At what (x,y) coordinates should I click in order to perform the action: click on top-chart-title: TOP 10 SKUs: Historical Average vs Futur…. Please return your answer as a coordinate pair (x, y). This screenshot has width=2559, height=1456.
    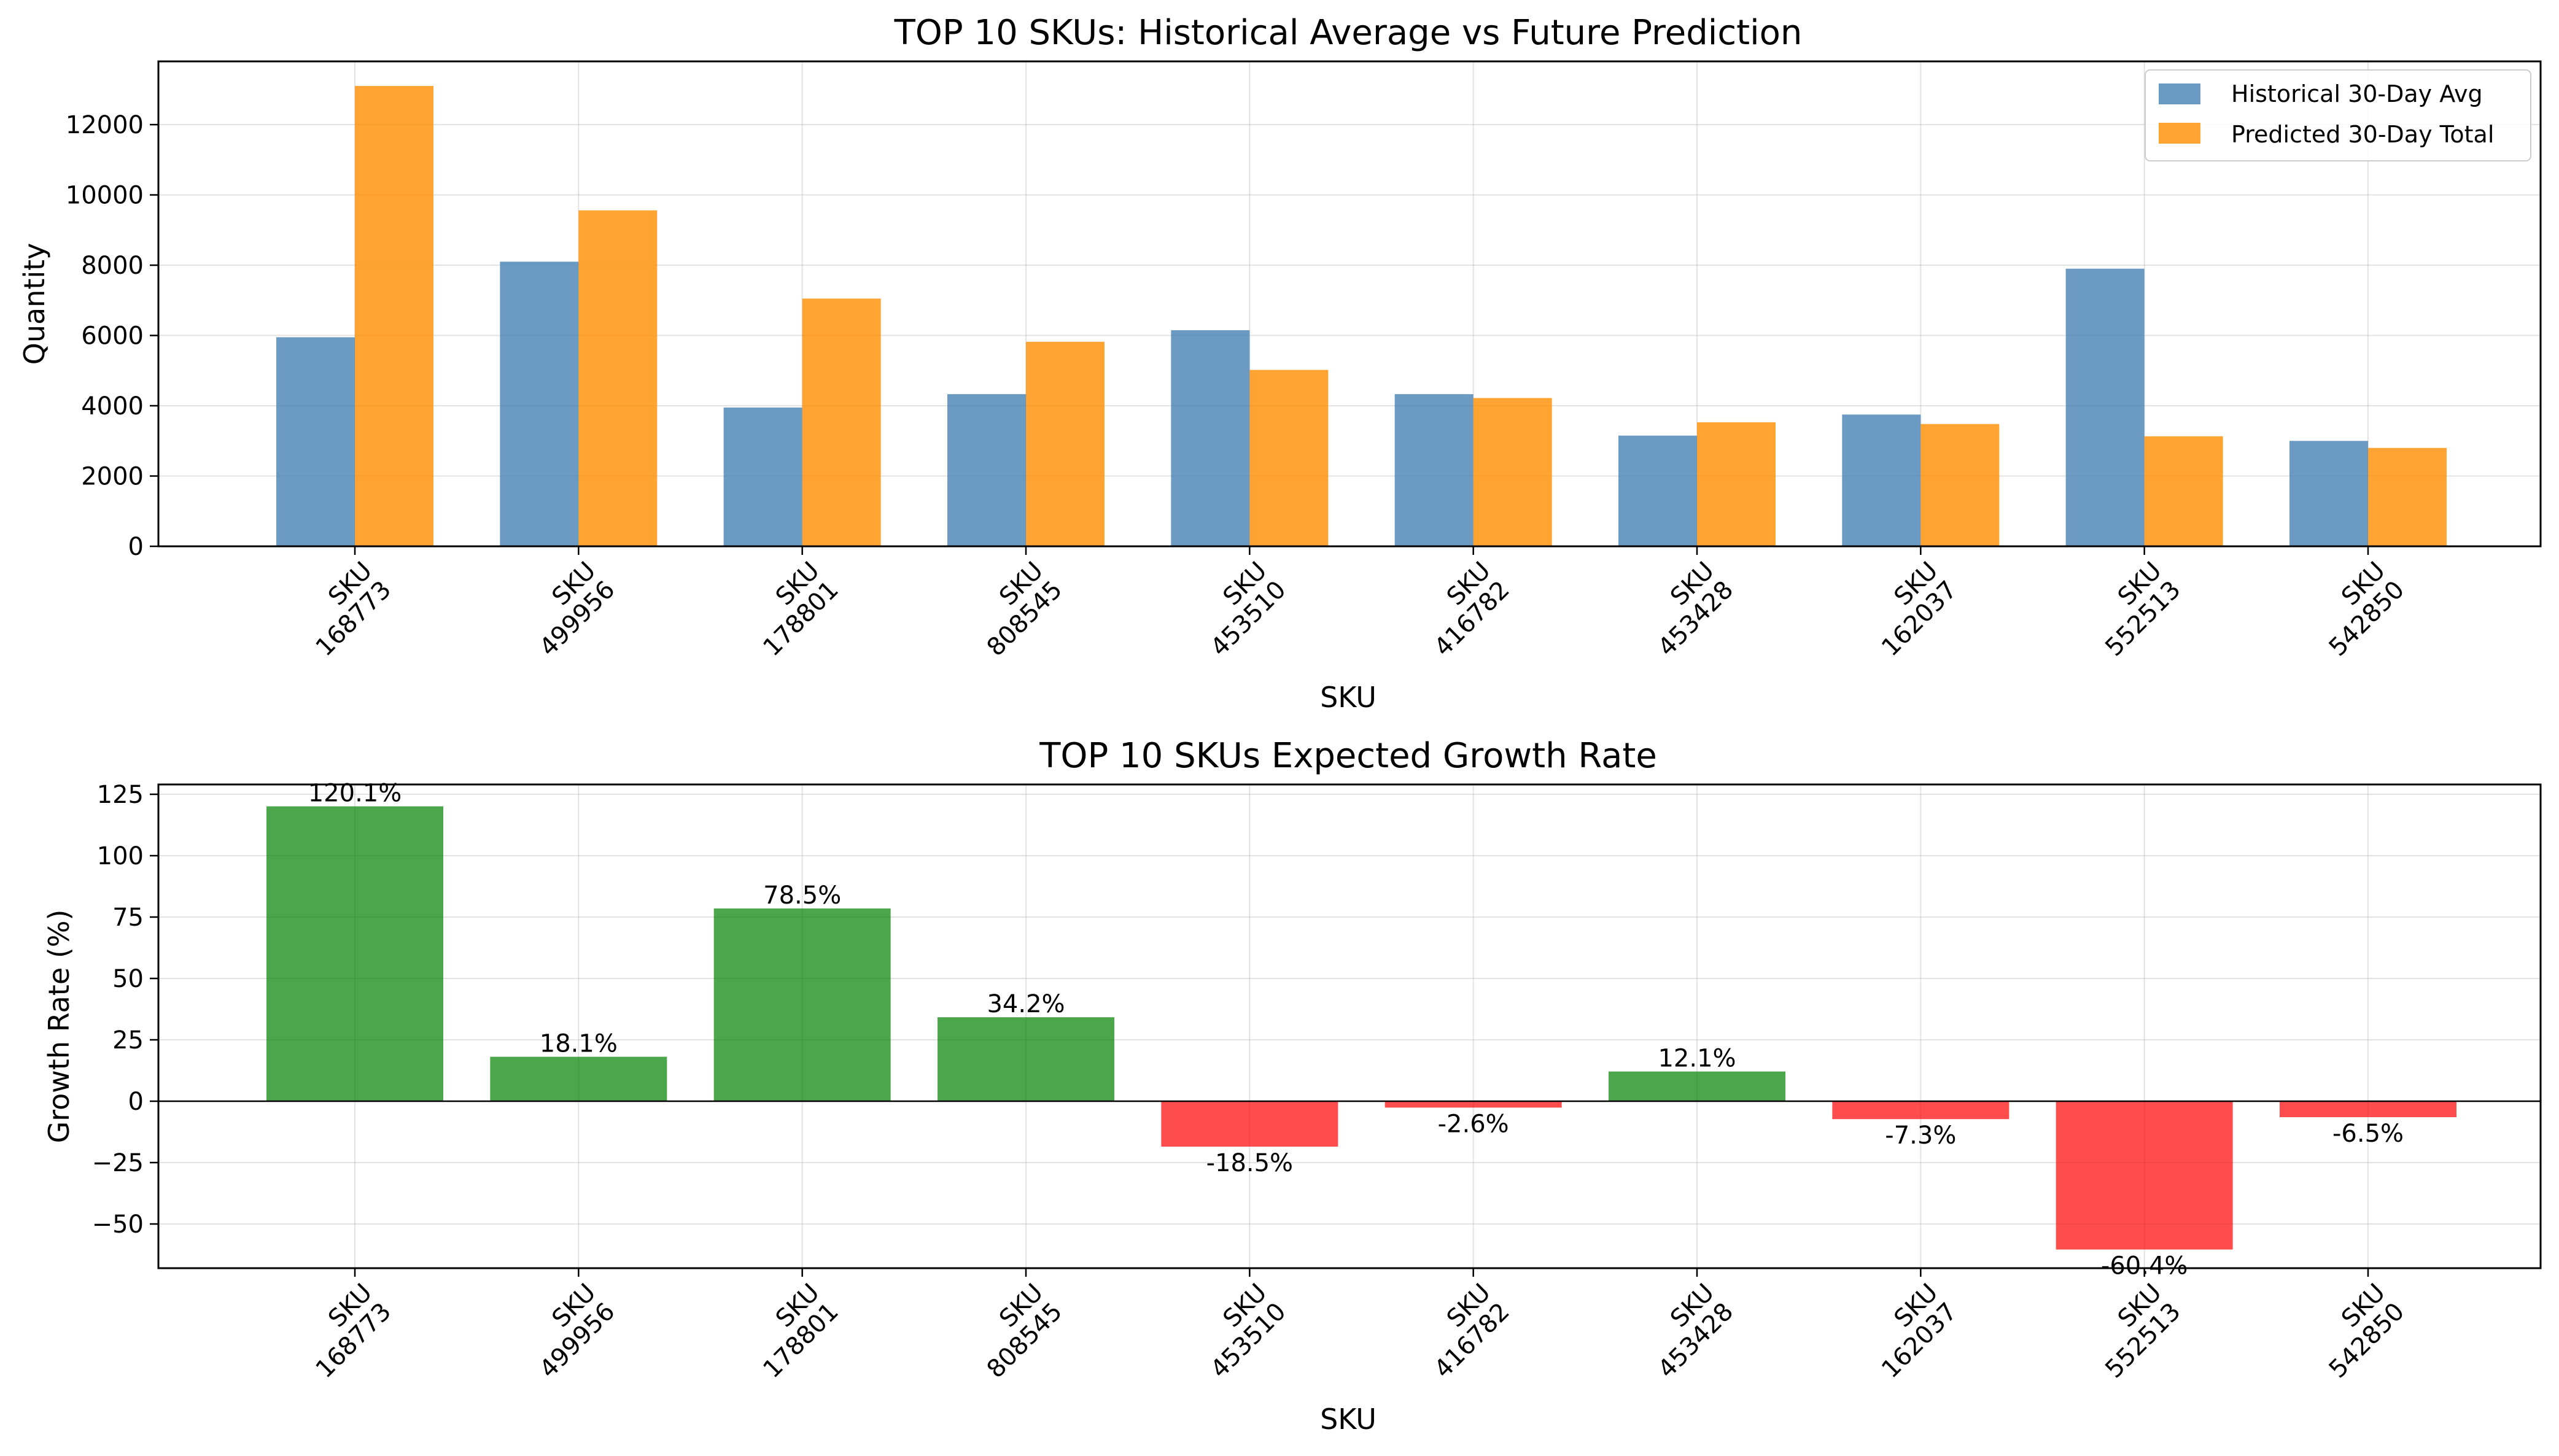
    Looking at the image, I should click on (1348, 33).